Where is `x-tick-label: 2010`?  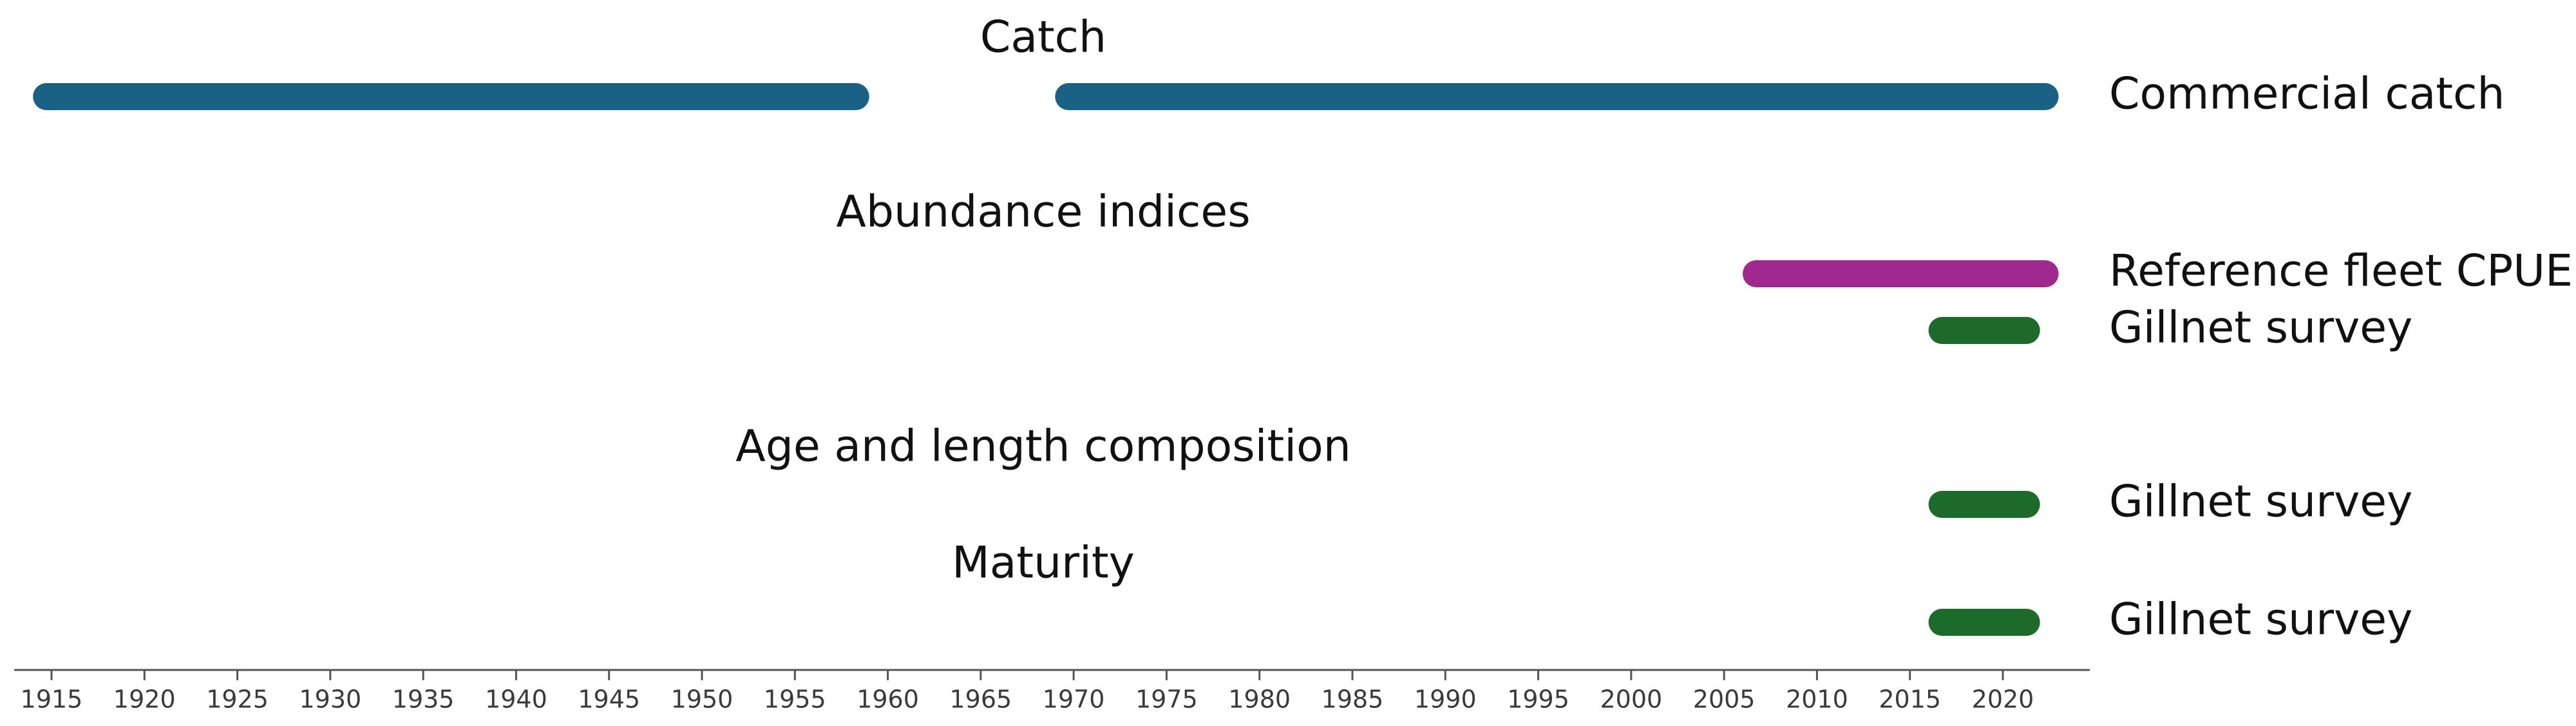
x-tick-label: 2010 is located at coordinates (1817, 699).